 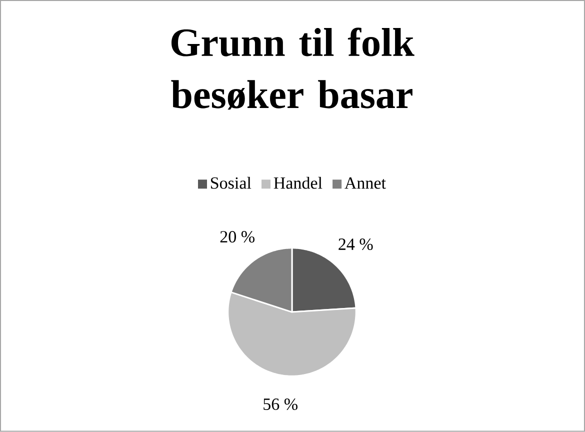 What do you see at coordinates (298, 182) in the screenshot?
I see `legend-label: Handel` at bounding box center [298, 182].